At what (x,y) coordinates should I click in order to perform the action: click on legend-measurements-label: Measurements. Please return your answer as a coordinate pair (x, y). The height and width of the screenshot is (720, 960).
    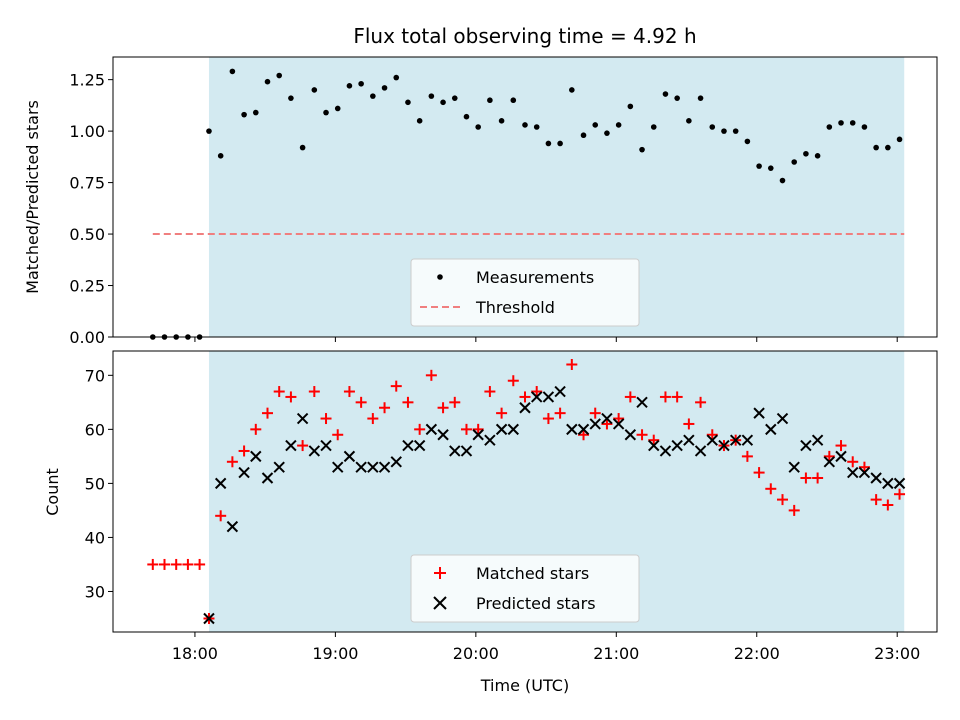
    Looking at the image, I should click on (535, 277).